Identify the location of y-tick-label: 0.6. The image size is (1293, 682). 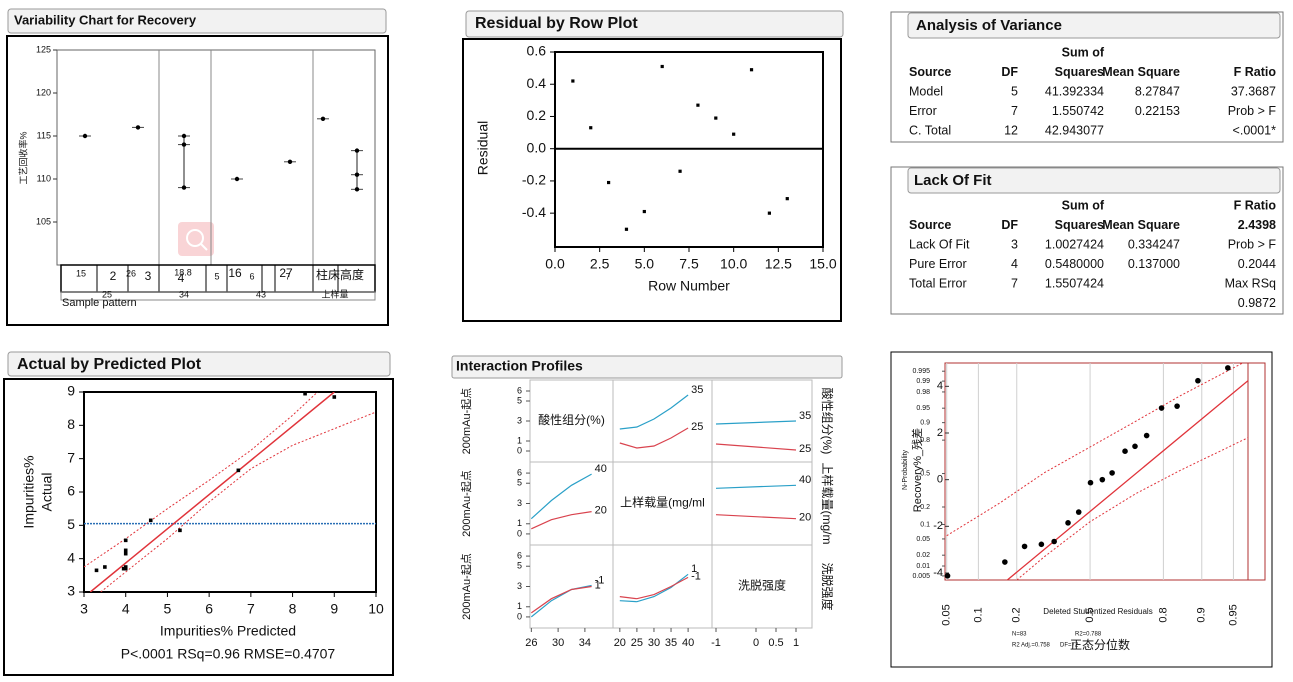
(537, 51).